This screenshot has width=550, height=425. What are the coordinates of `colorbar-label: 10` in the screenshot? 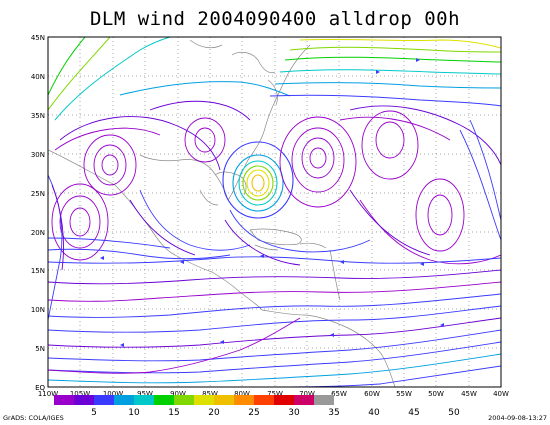 It's located at (134, 413).